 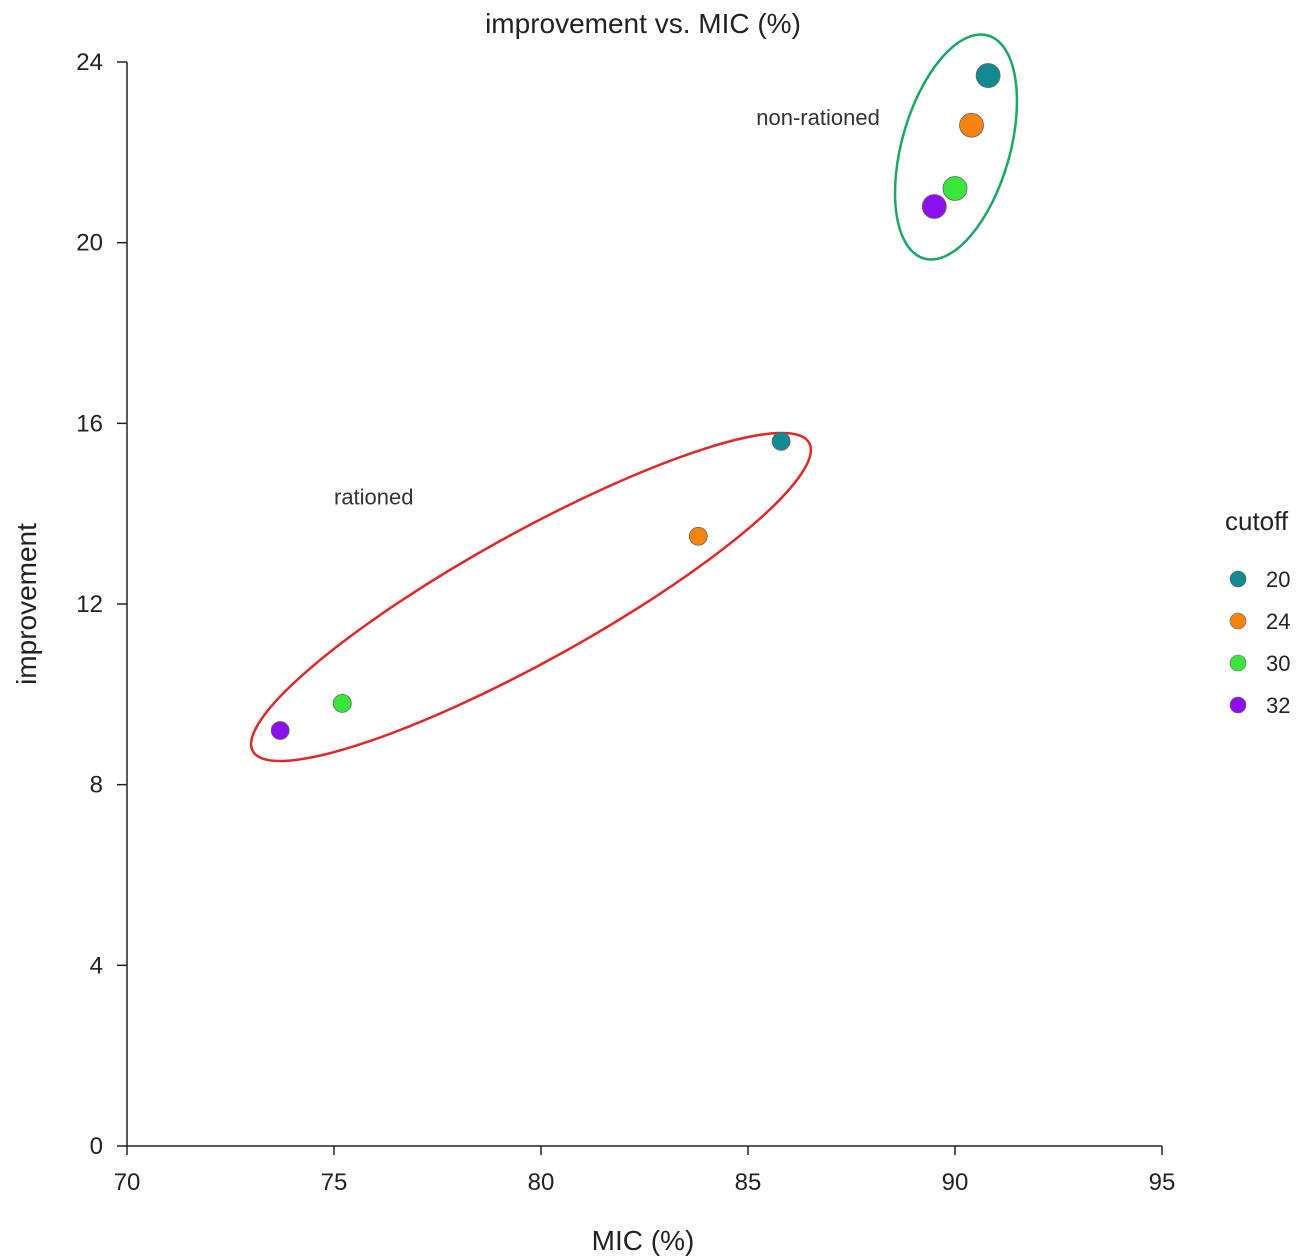 I want to click on y-ticks: 0 4 8 12 16 20 24, so click(x=101, y=604).